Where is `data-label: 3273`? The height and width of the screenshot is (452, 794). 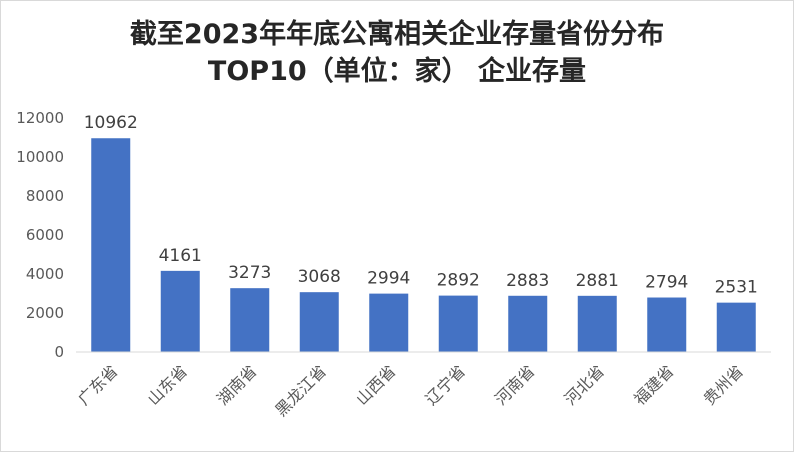 data-label: 3273 is located at coordinates (249, 273).